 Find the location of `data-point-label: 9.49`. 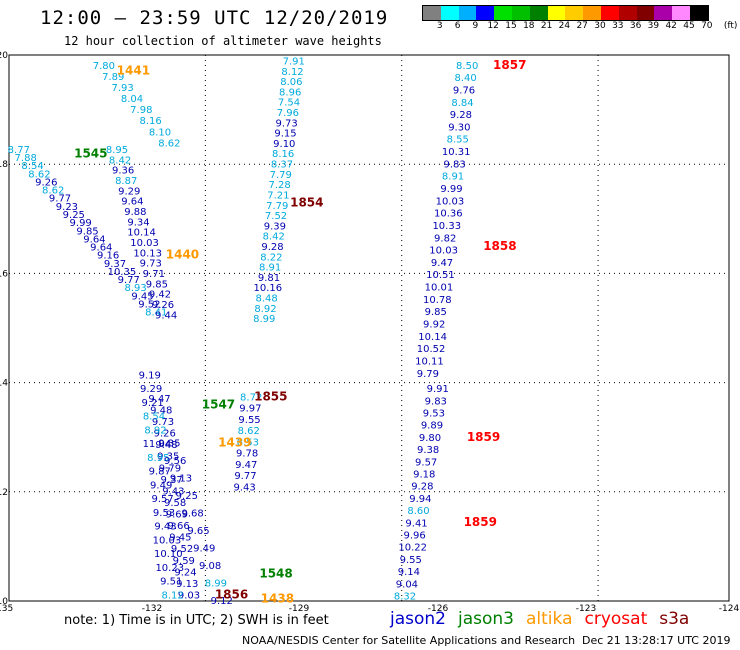

data-point-label: 9.49 is located at coordinates (204, 548).